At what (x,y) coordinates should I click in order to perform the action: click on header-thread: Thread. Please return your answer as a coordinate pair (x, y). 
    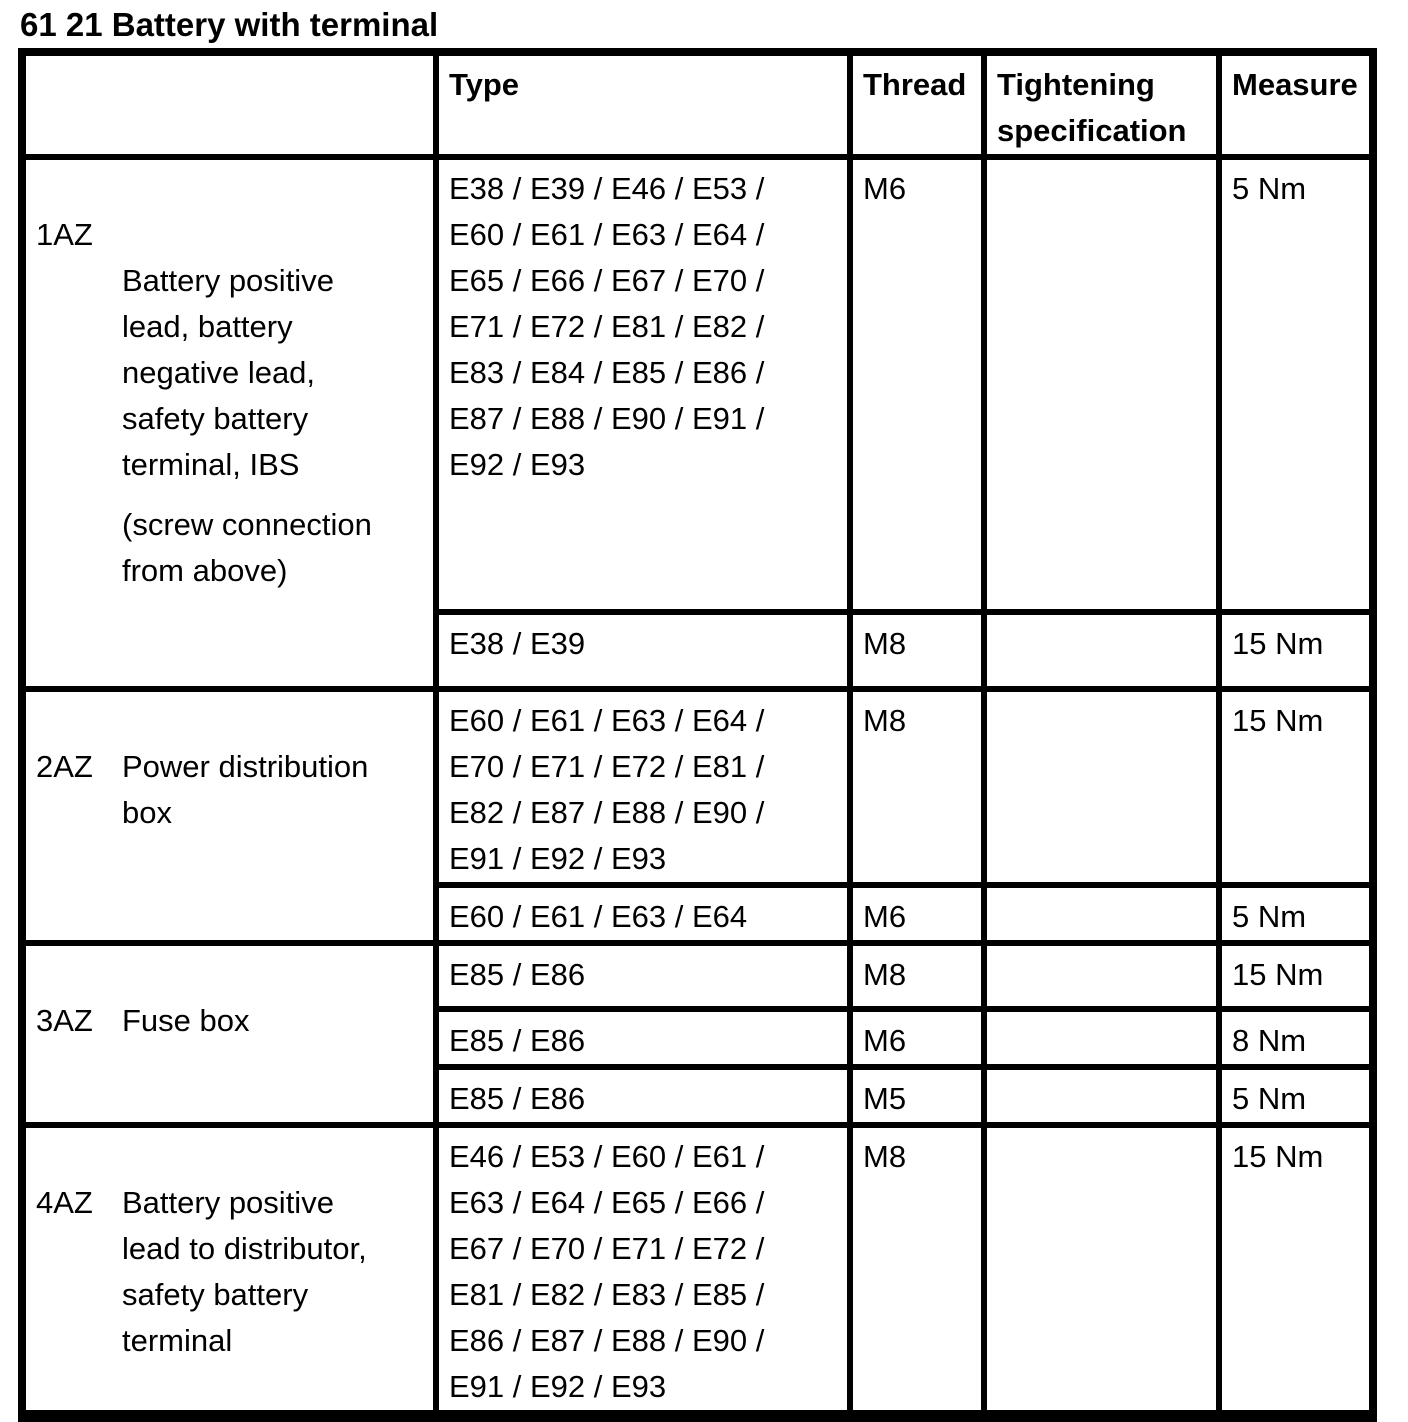
    Looking at the image, I should click on (917, 104).